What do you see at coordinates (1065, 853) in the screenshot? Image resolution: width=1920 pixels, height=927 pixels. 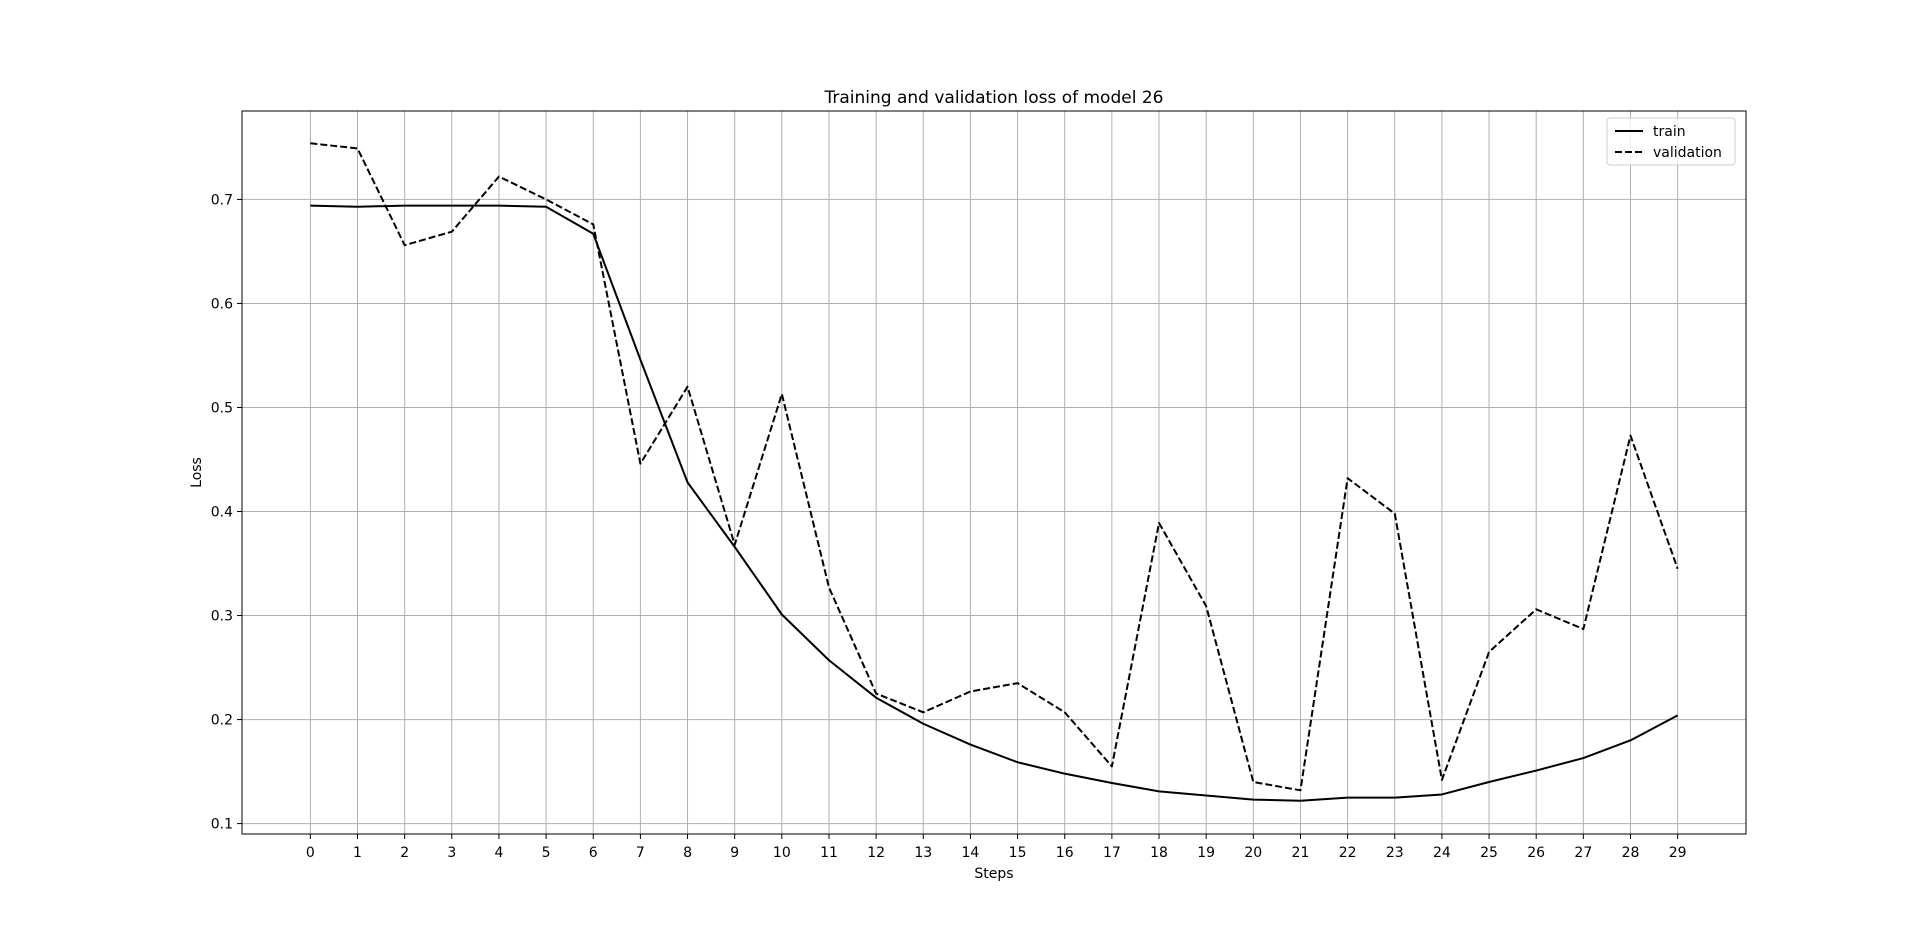 I see `x-tick-label: 16` at bounding box center [1065, 853].